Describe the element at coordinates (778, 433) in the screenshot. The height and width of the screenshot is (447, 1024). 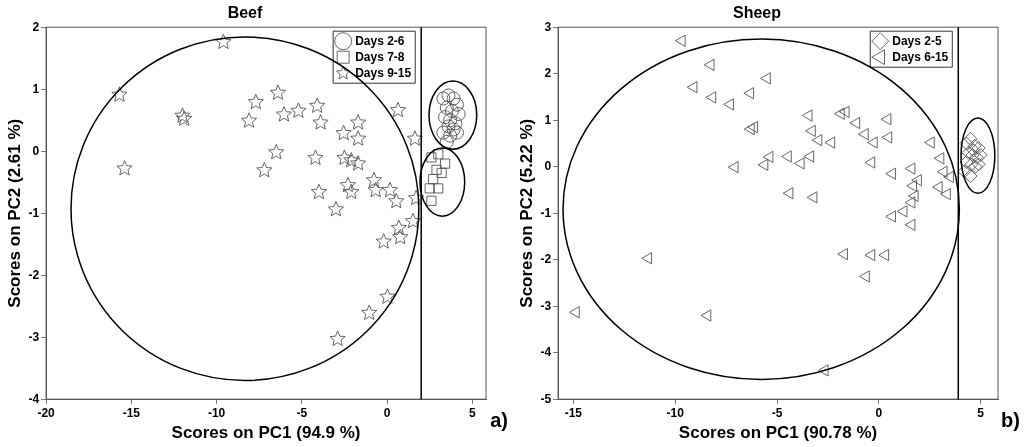
I see `x-axis-title: Scores on PC1 (90.78 %)` at that location.